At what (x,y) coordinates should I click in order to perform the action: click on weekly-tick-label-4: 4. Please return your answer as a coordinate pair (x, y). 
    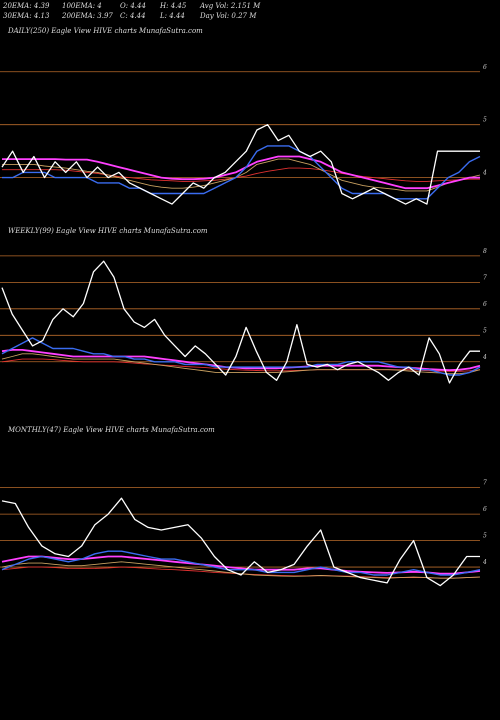
    Looking at the image, I should click on (484, 357).